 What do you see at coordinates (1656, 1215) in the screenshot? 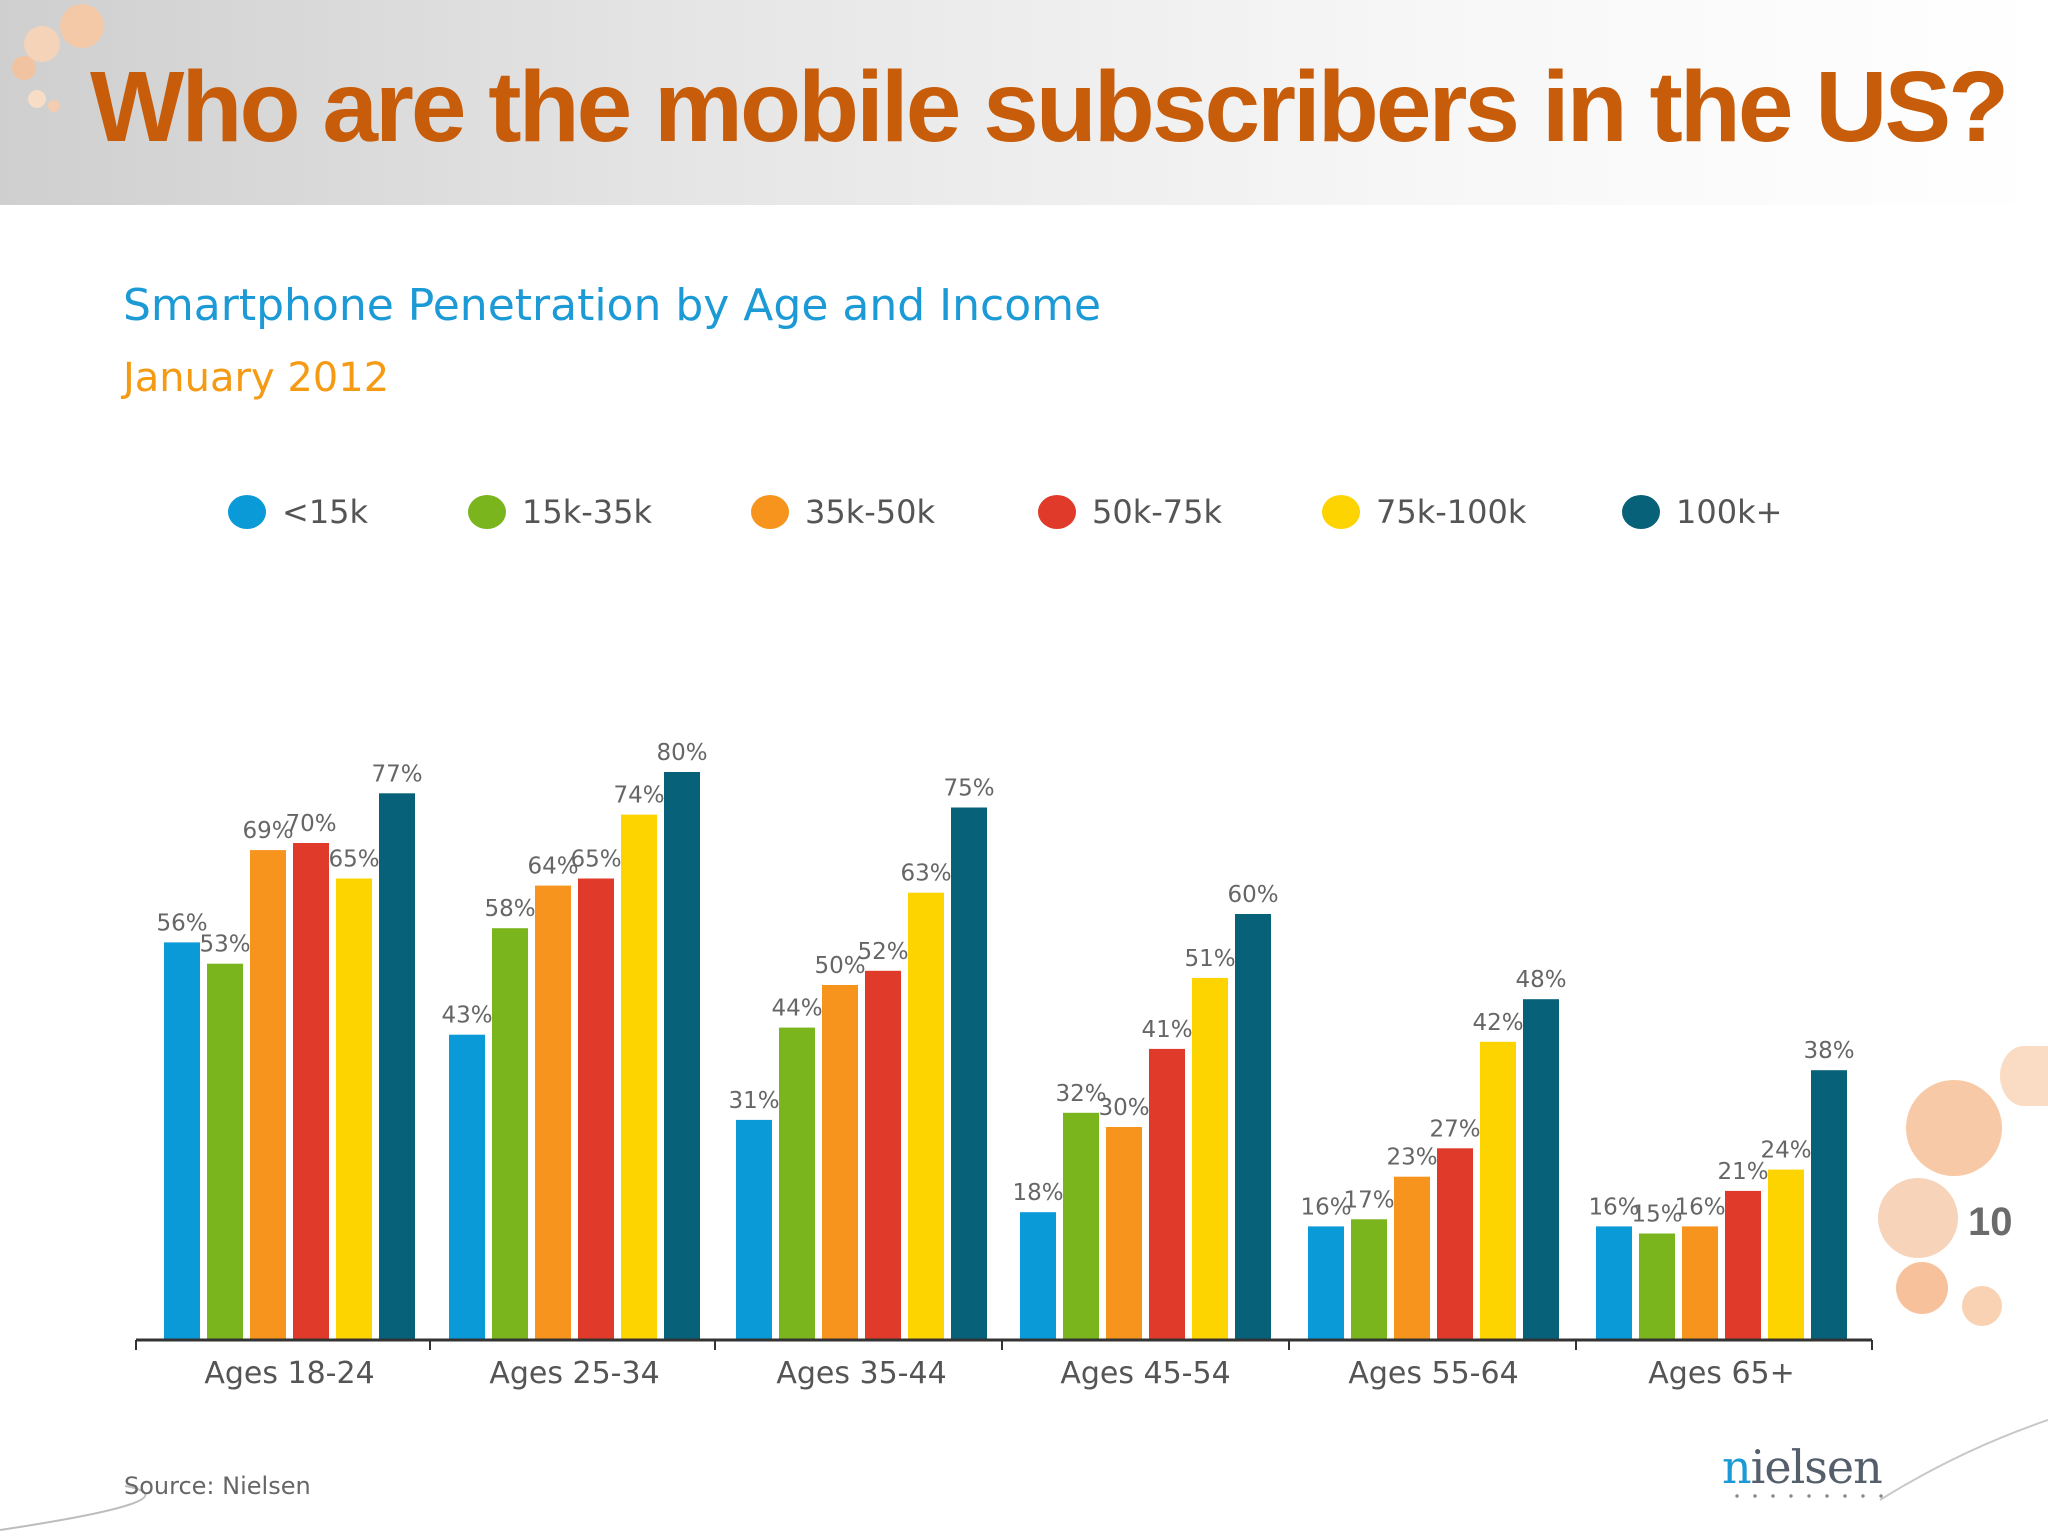
I see `data-label: 15%` at bounding box center [1656, 1215].